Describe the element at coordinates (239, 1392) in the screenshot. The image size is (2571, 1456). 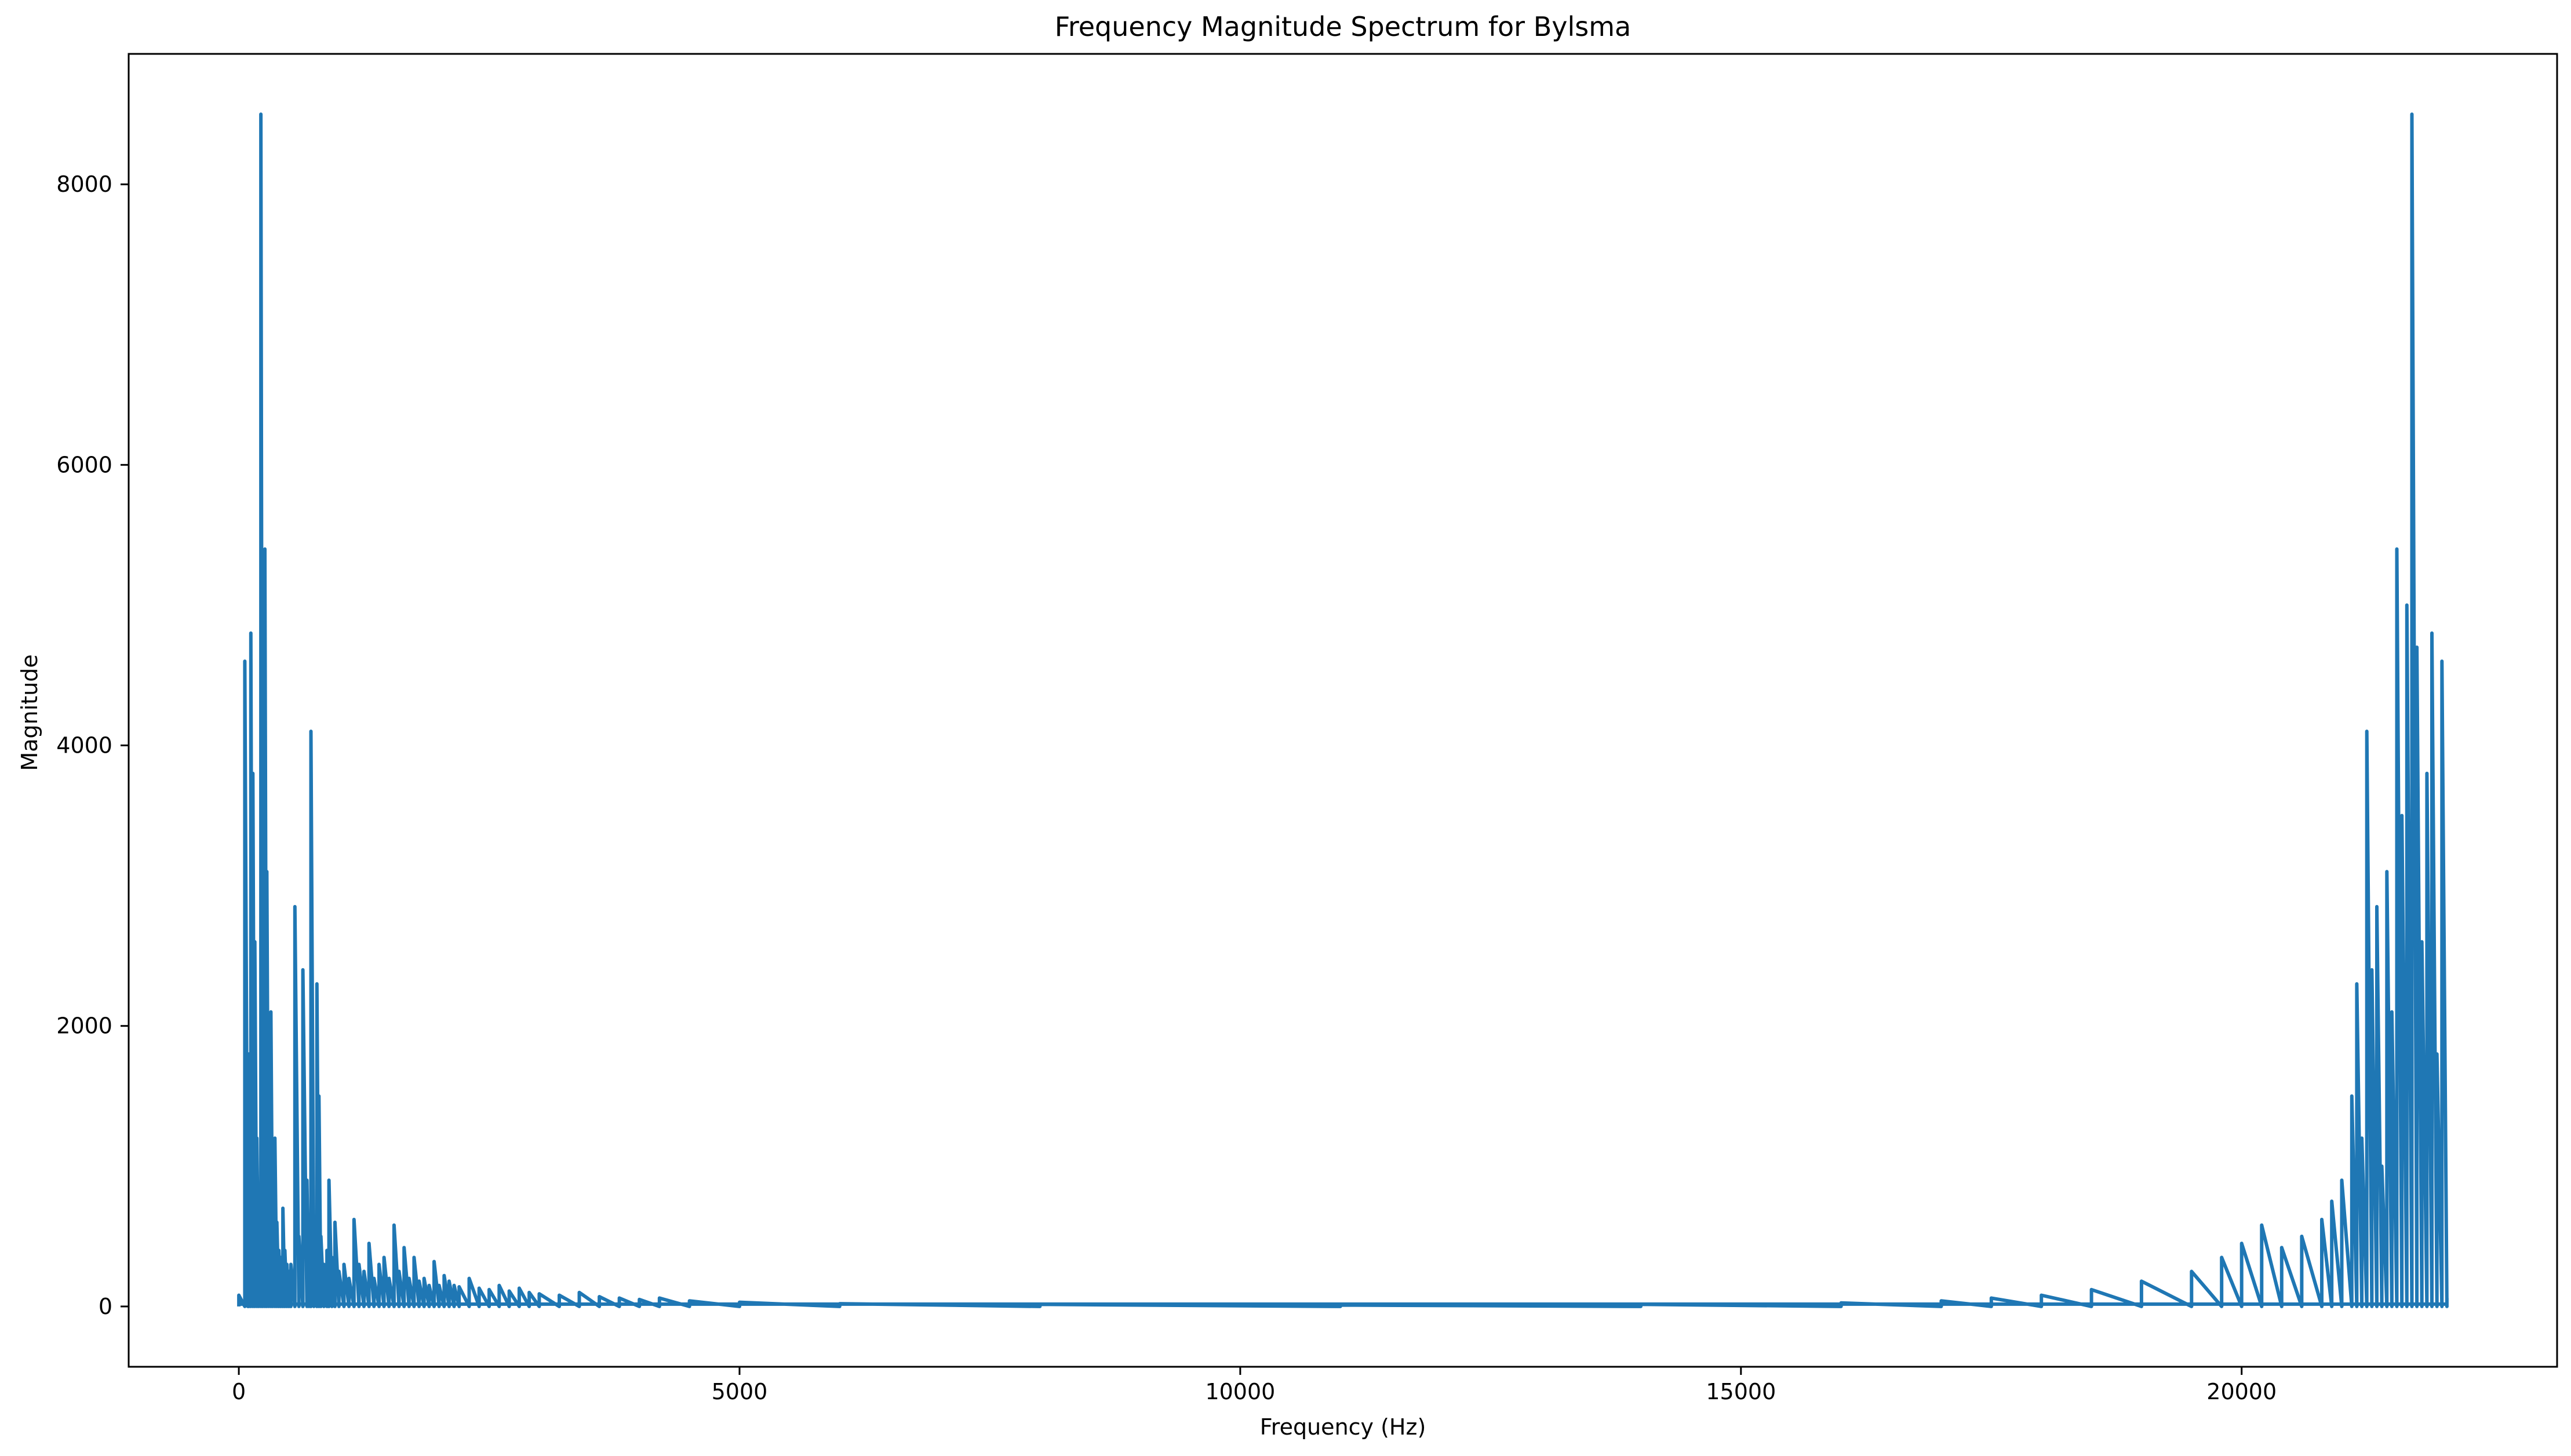
I see `x-tick-label: 0` at that location.